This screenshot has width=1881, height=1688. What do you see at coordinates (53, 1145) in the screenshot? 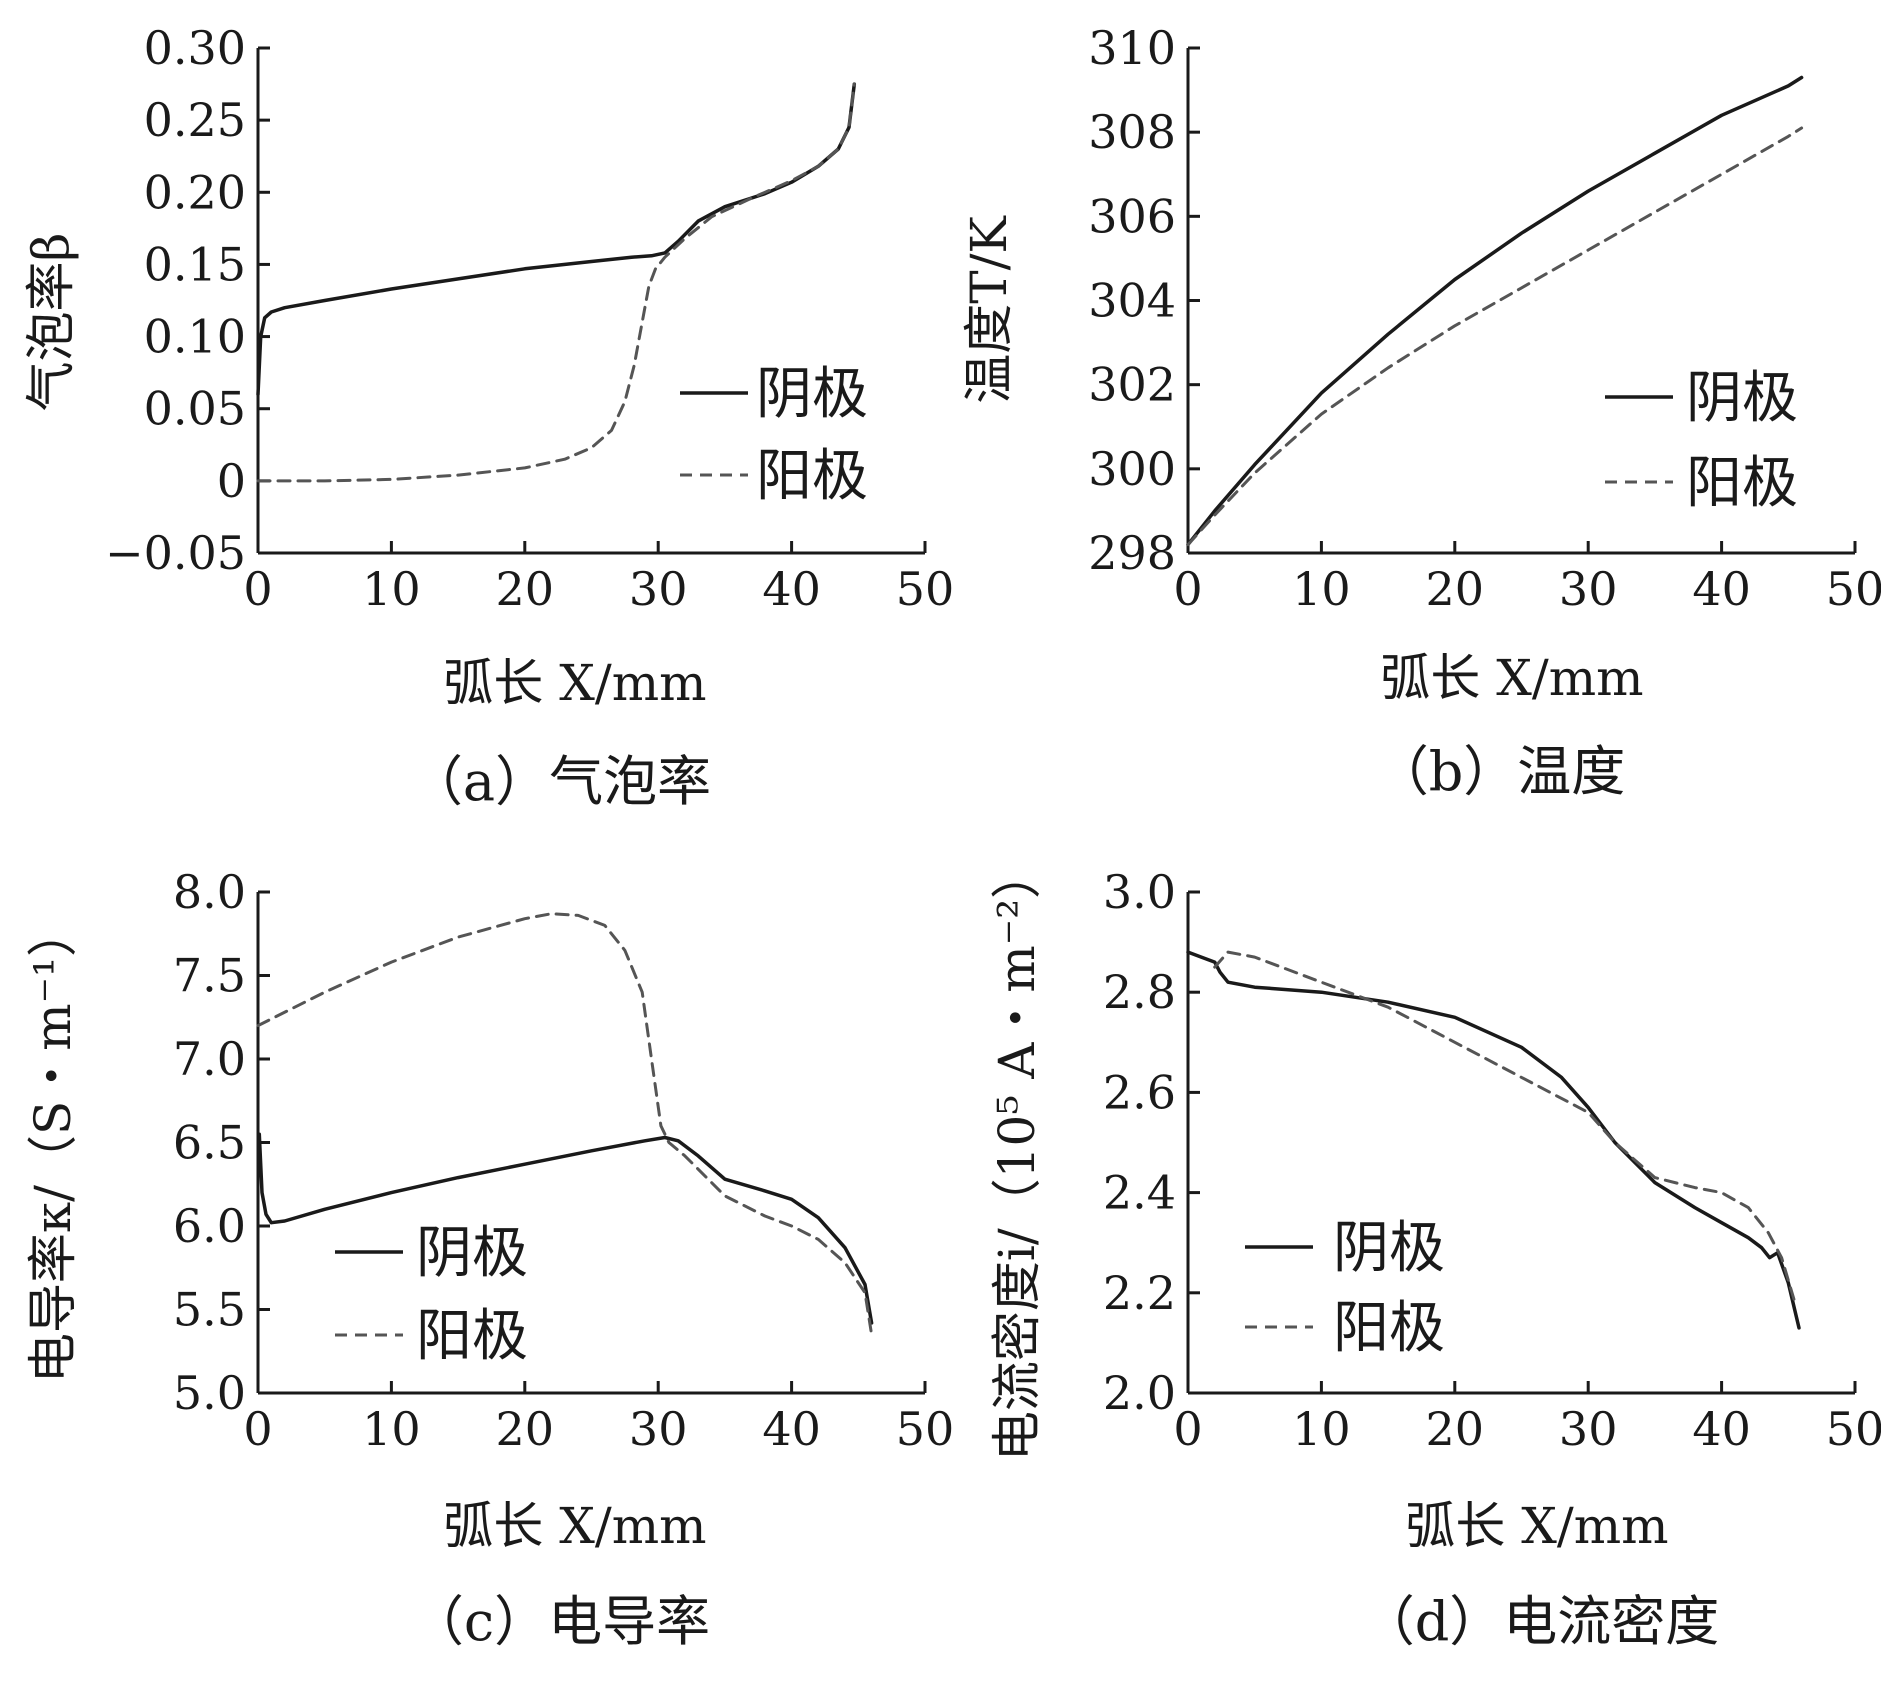
I see `y-axis-label-c: 电导率κ/（S・m⁻¹）` at bounding box center [53, 1145].